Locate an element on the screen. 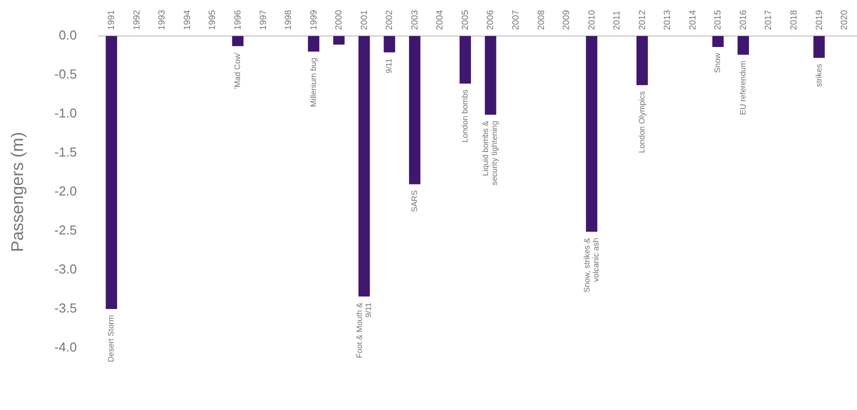  x-tick-label: 2016 is located at coordinates (743, 20).